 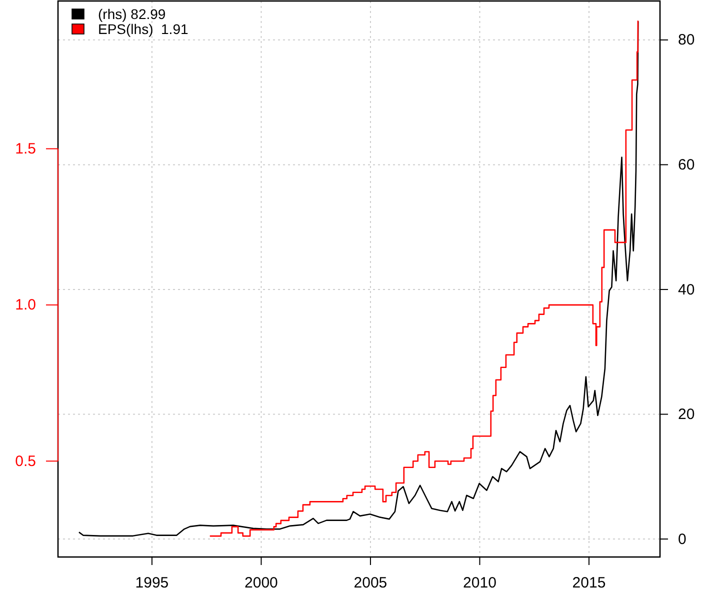 I want to click on y-tick-label: 0.5, so click(x=25, y=461).